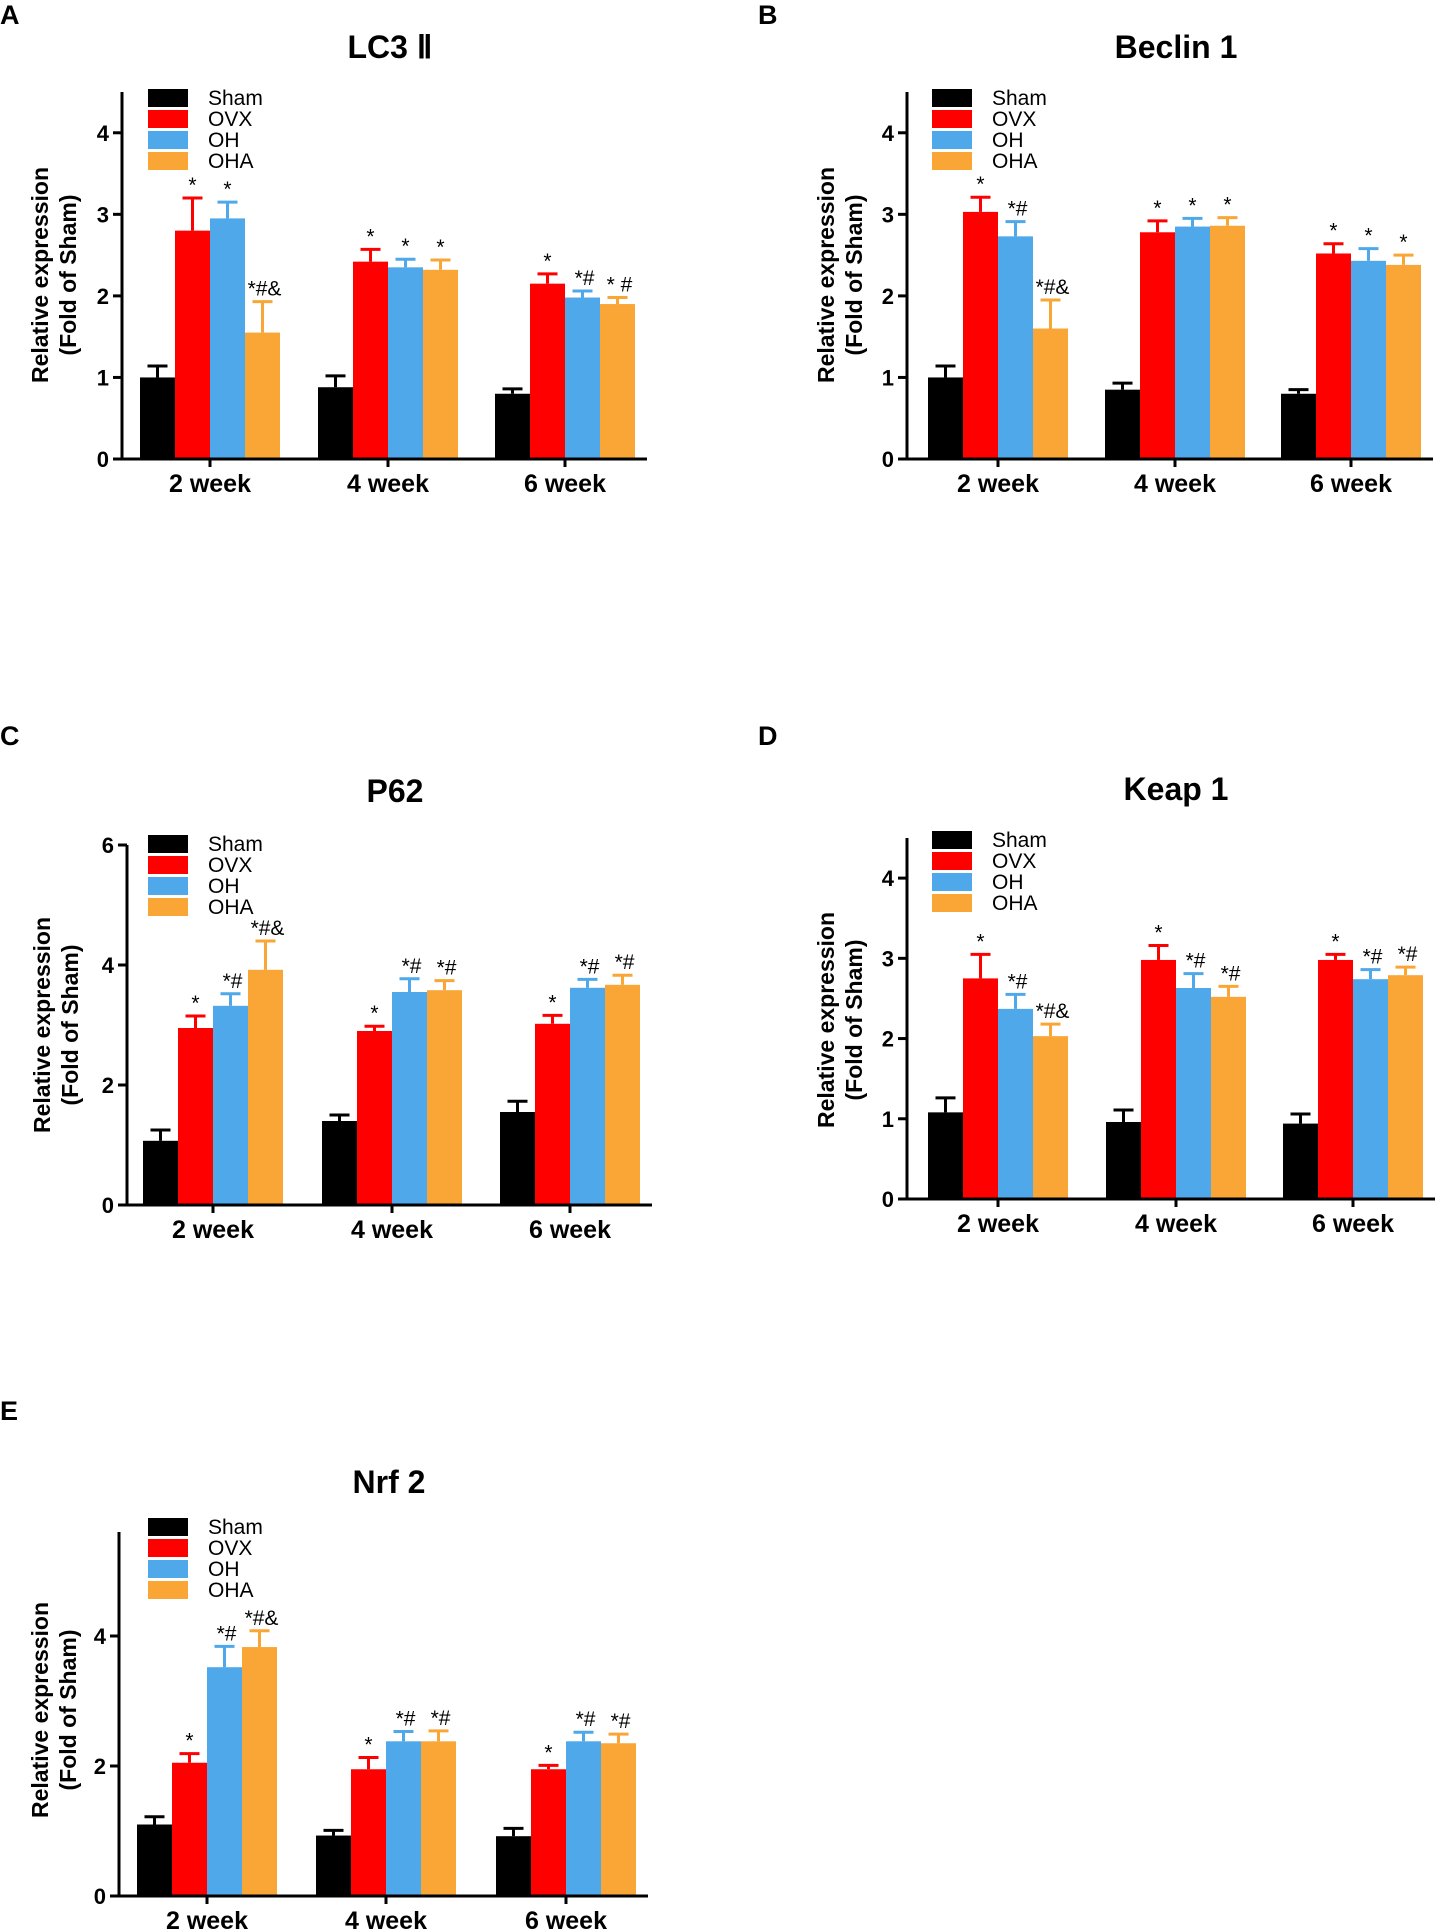  What do you see at coordinates (952, 98) in the screenshot?
I see `legend-swatch-sham` at bounding box center [952, 98].